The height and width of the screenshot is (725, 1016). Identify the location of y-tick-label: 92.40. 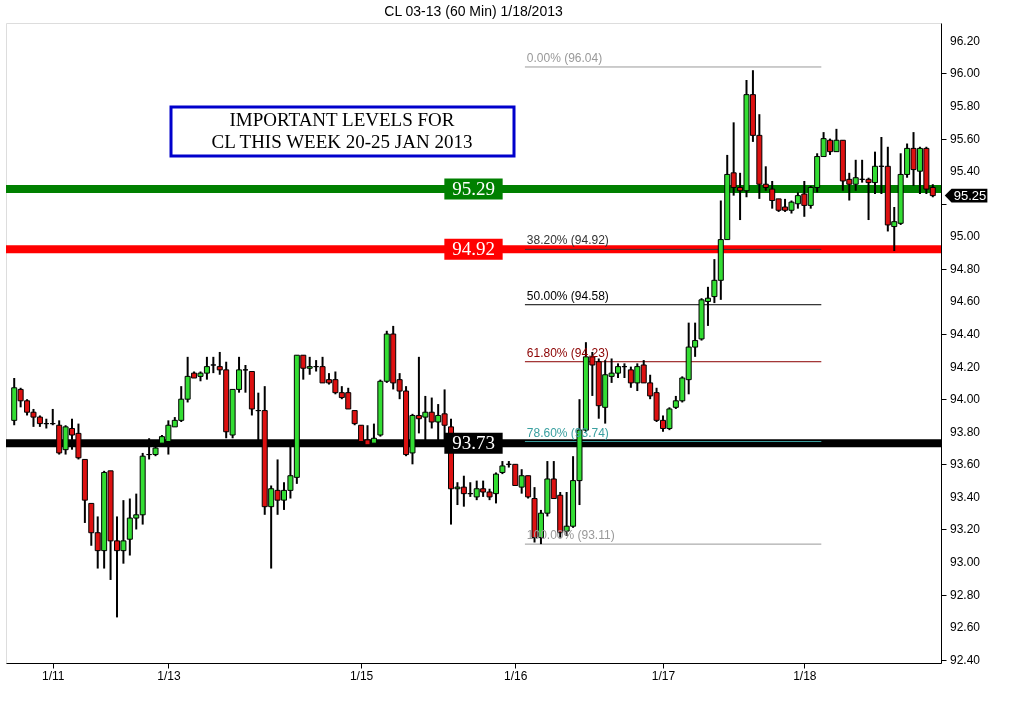
(965, 659).